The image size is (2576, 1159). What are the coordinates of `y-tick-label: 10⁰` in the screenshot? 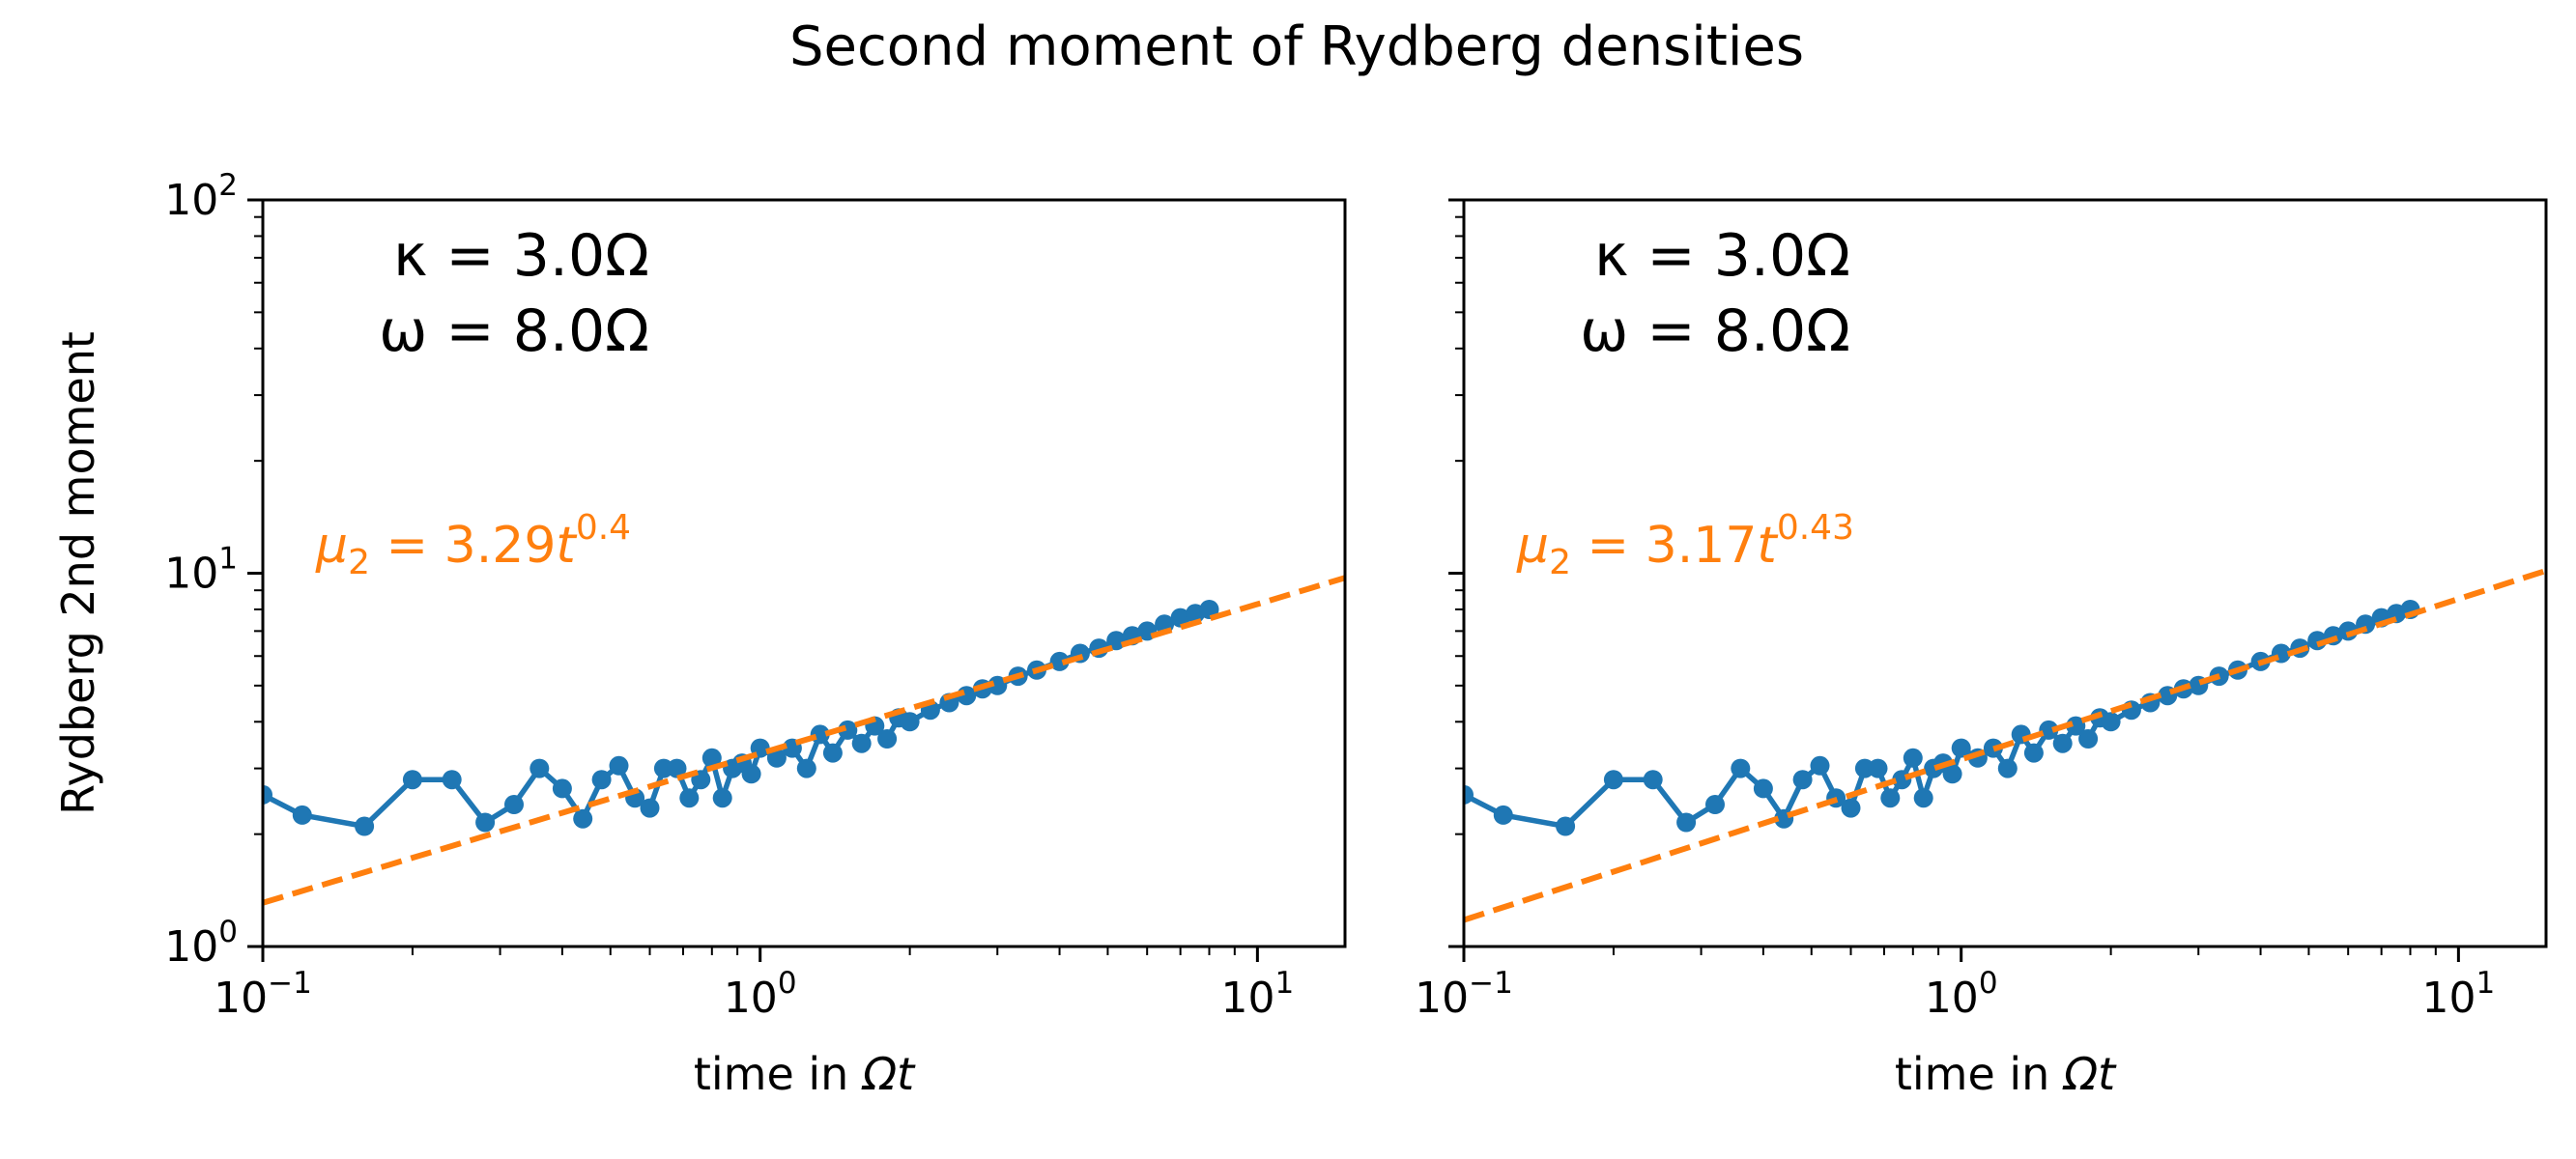 It's located at (201, 944).